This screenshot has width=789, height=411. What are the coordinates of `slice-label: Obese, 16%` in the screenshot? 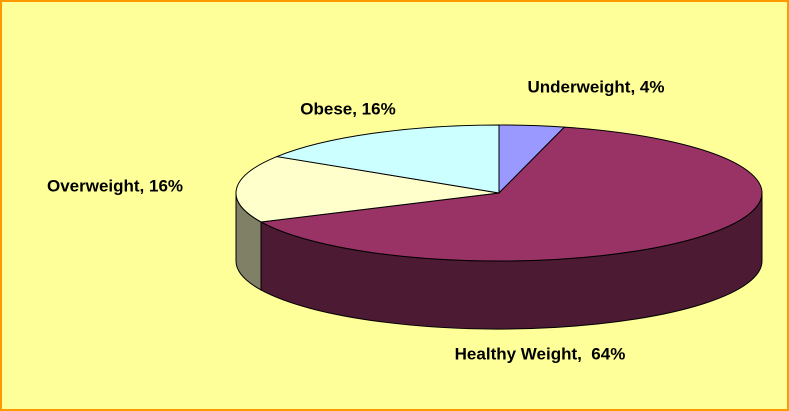 It's located at (347, 108).